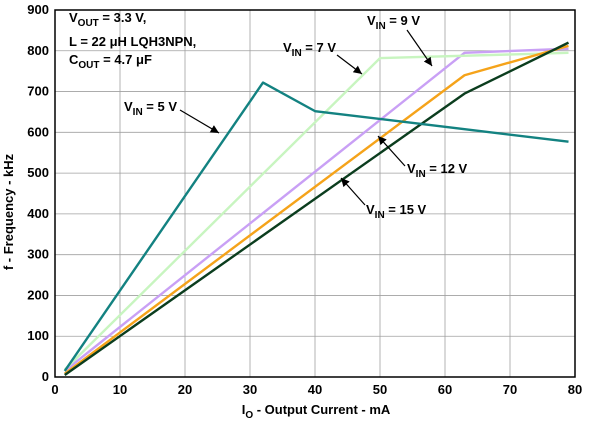 Image resolution: width=591 pixels, height=423 pixels. What do you see at coordinates (510, 389) in the screenshot?
I see `x-tick-label: 70` at bounding box center [510, 389].